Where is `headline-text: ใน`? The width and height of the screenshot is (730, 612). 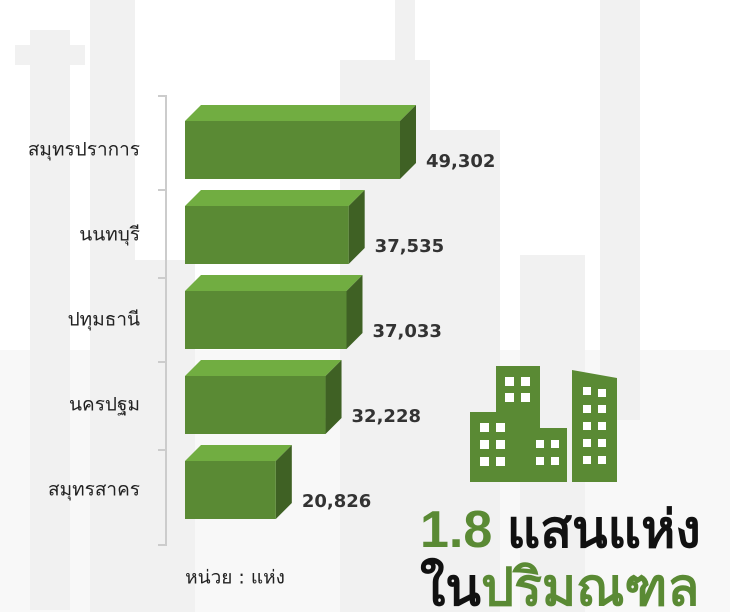
headline-text: ใน is located at coordinates (450, 584).